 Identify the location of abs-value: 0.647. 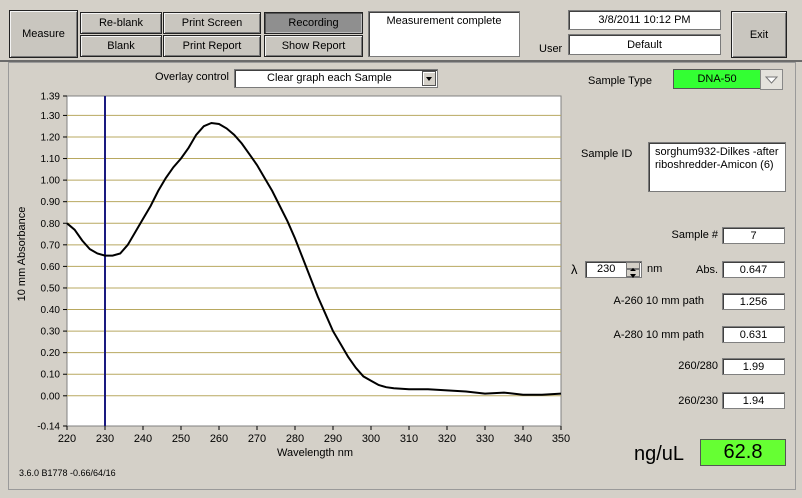
(753, 269).